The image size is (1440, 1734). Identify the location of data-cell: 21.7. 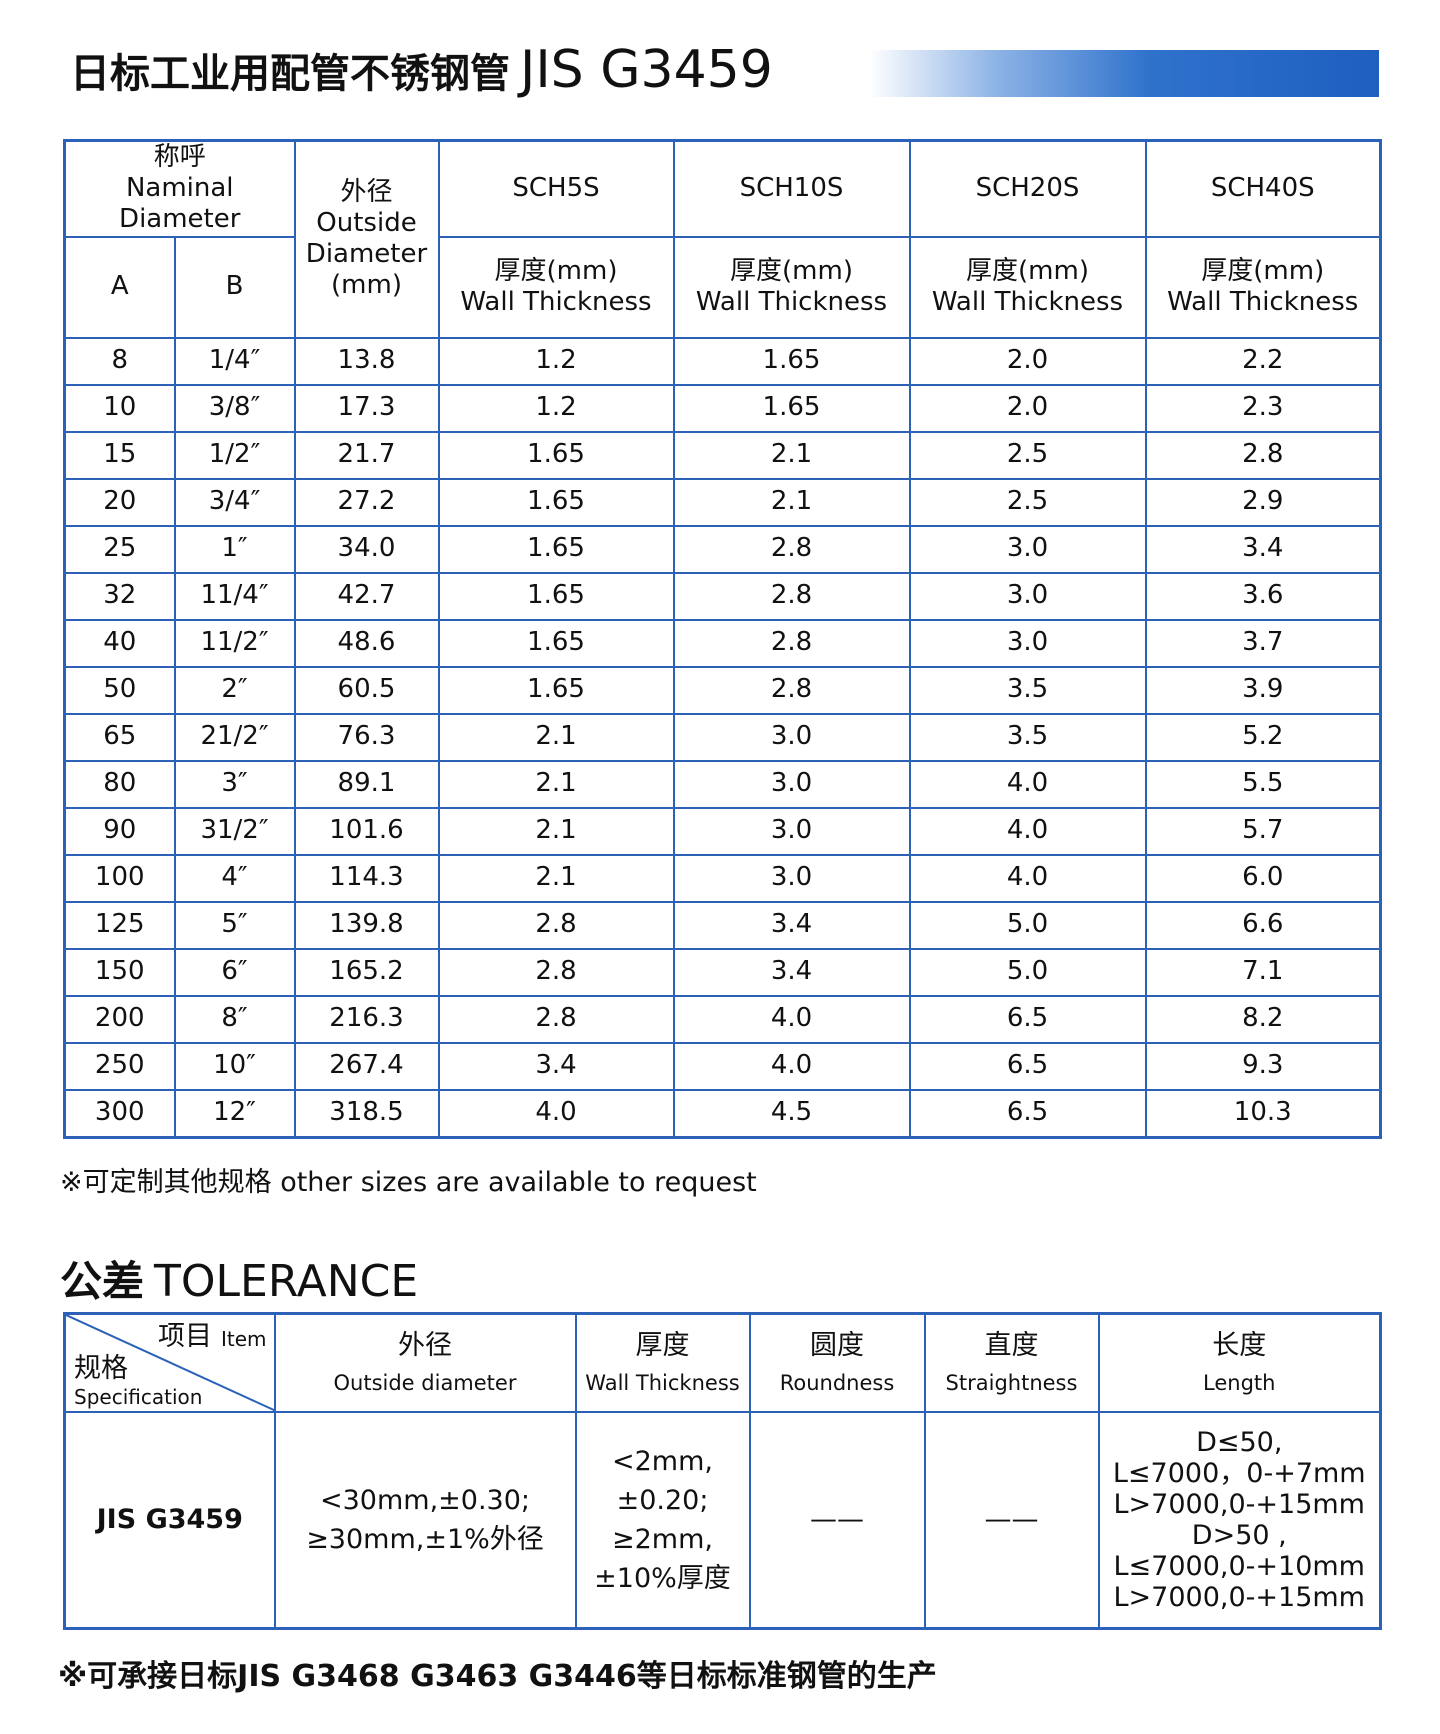
(366, 455).